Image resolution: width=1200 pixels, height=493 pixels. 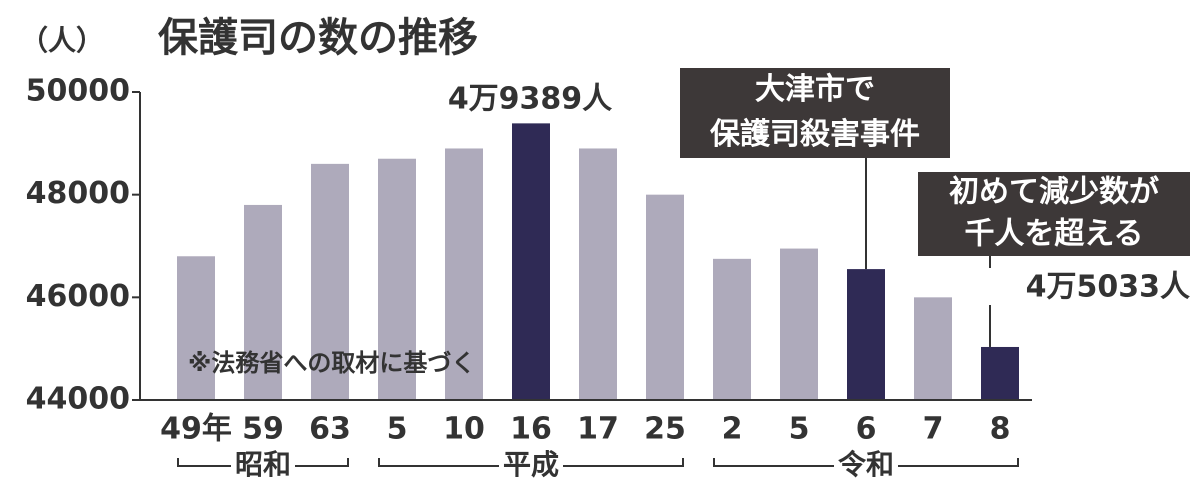 I want to click on chart-title: 保護司の数の推移, so click(x=318, y=38).